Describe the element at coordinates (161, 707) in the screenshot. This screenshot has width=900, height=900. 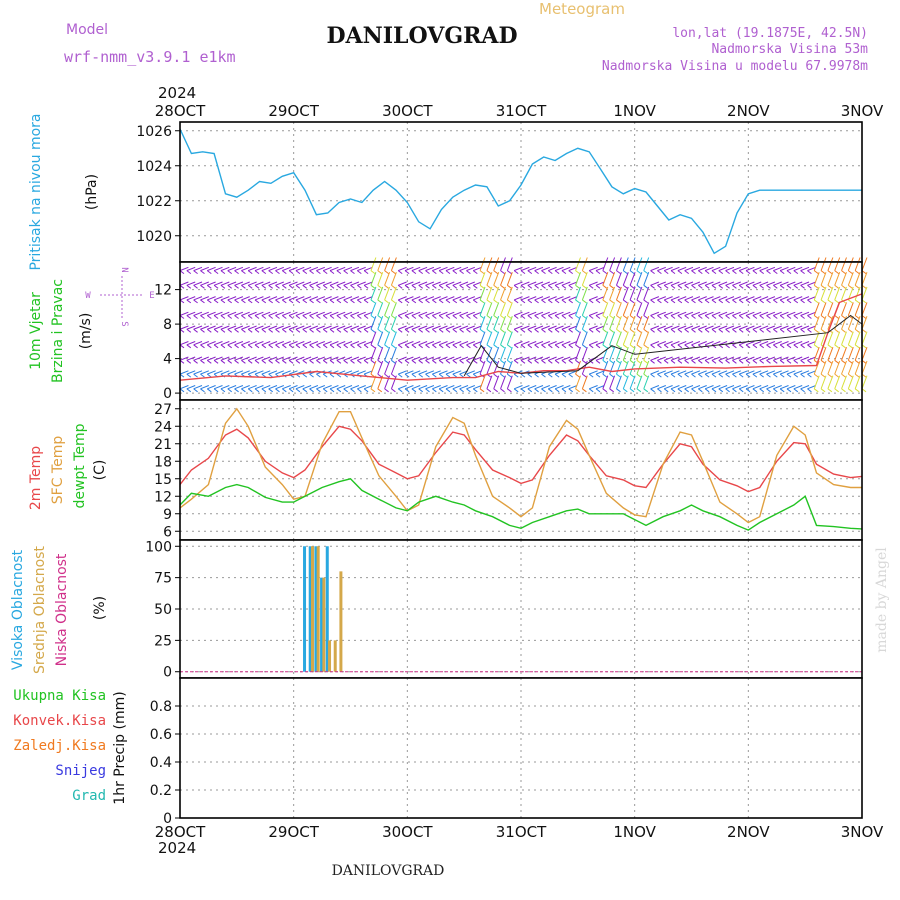
I see `y-tick-label: 0.8` at that location.